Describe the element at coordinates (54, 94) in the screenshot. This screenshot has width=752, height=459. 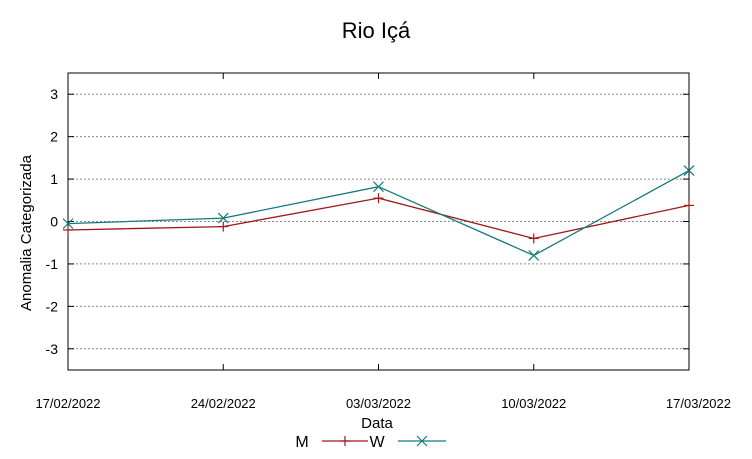
I see `y-tick-label: 3` at that location.